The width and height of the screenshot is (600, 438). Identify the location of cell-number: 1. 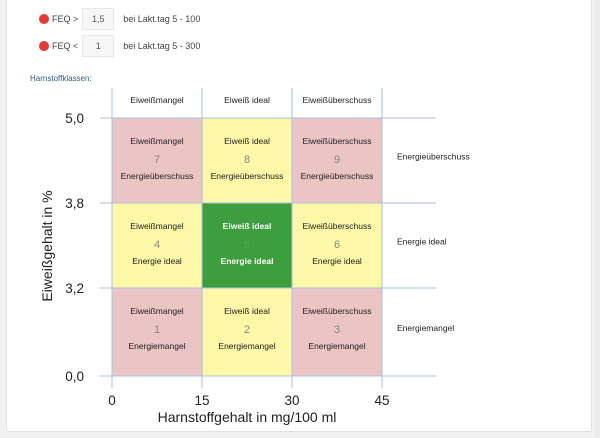
(157, 330).